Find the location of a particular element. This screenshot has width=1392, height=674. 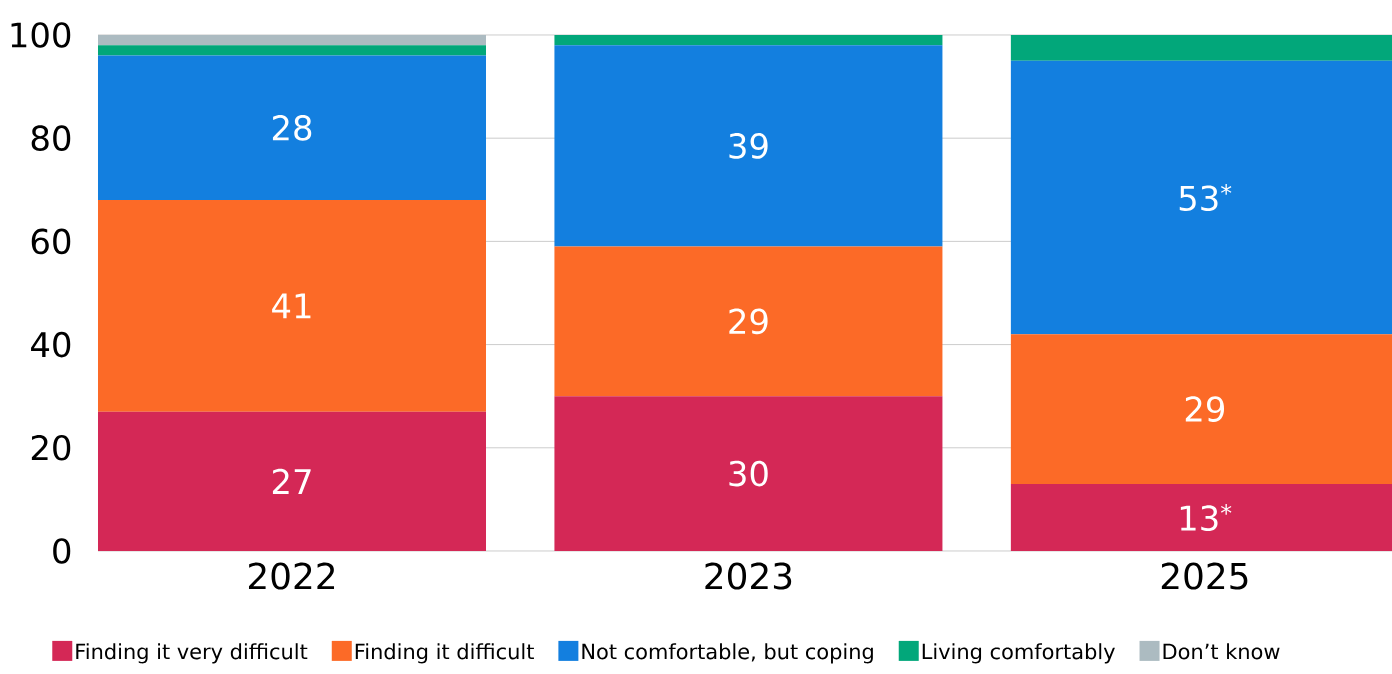

data-label: 28 is located at coordinates (292, 128).